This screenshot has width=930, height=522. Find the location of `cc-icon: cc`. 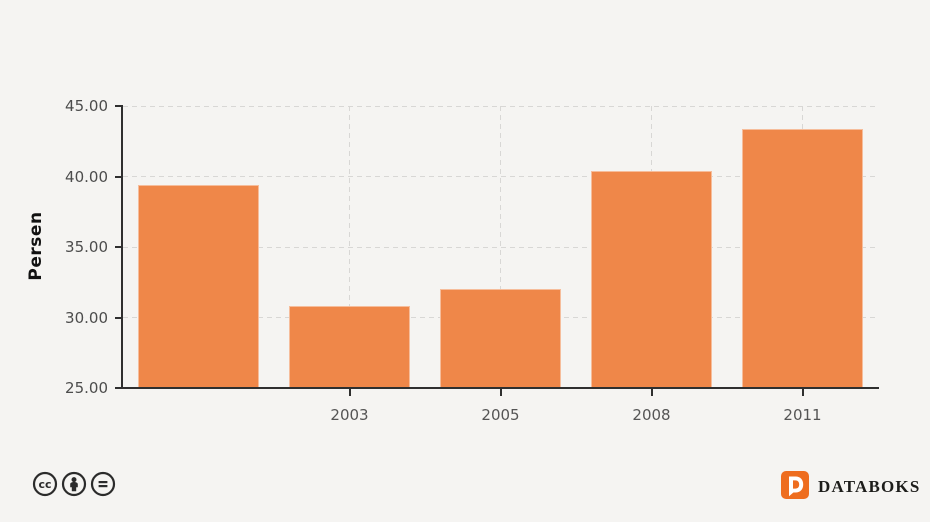

cc-icon: cc is located at coordinates (45, 484).